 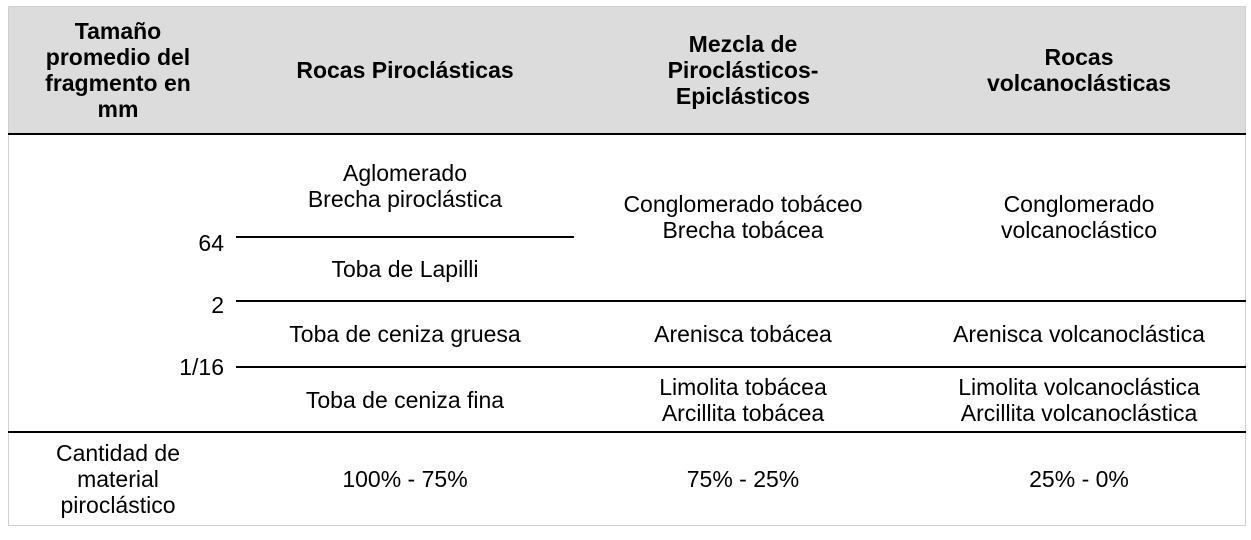 I want to click on header-size-line: Tamaño, so click(x=118, y=30).